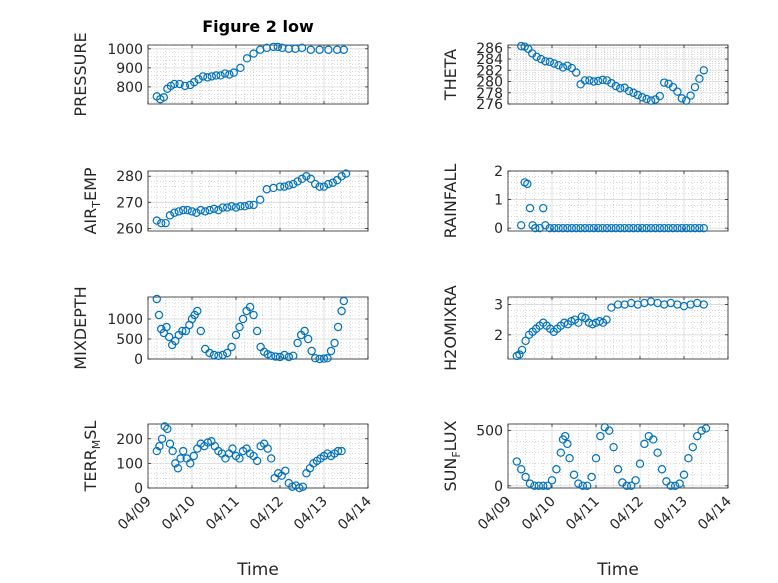  I want to click on terr-msl-y-axis-label: TERRMSL, so click(92, 457).